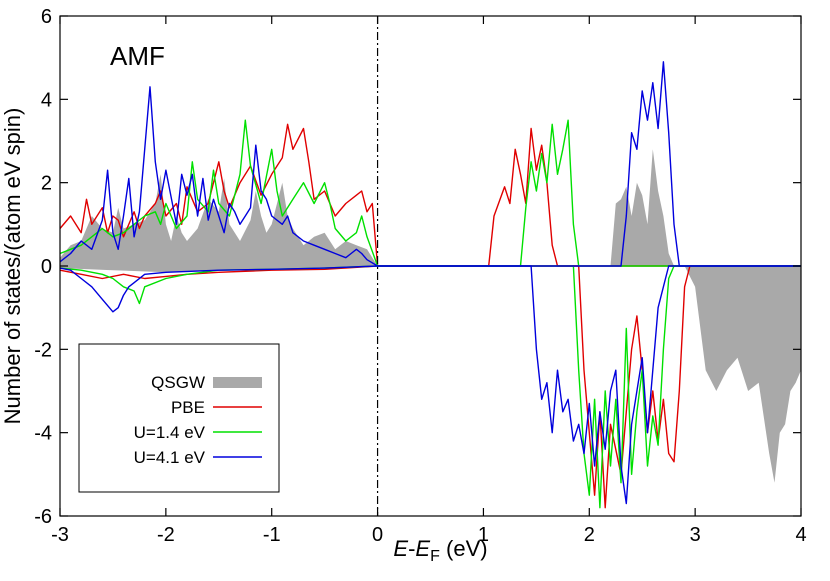 The width and height of the screenshot is (830, 581). What do you see at coordinates (43, 517) in the screenshot?
I see `y-tick-label: -6` at bounding box center [43, 517].